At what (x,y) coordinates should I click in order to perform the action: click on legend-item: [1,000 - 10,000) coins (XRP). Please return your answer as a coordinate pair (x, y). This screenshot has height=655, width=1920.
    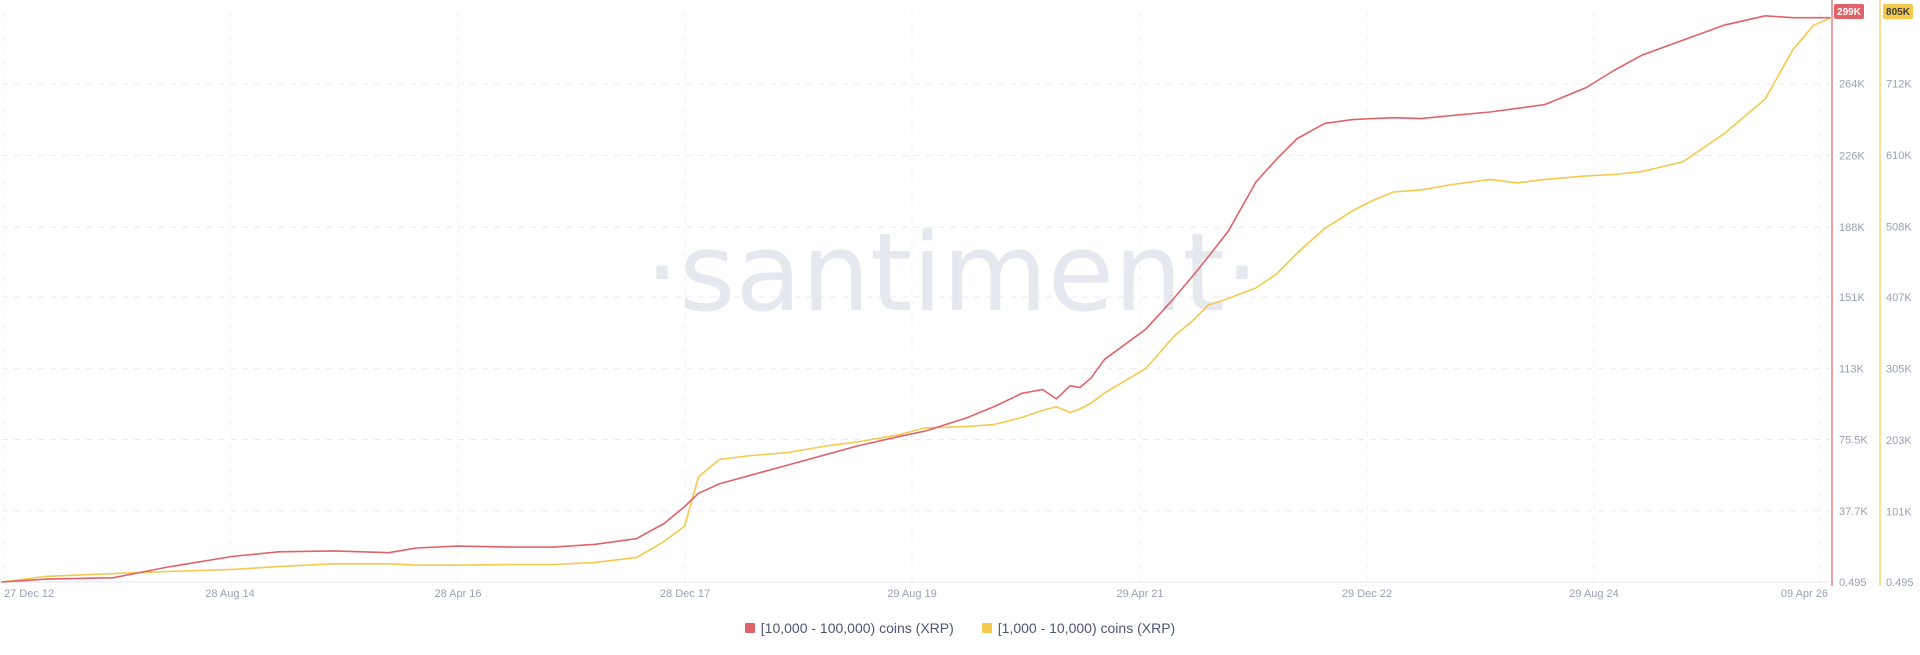
    Looking at the image, I should click on (1078, 628).